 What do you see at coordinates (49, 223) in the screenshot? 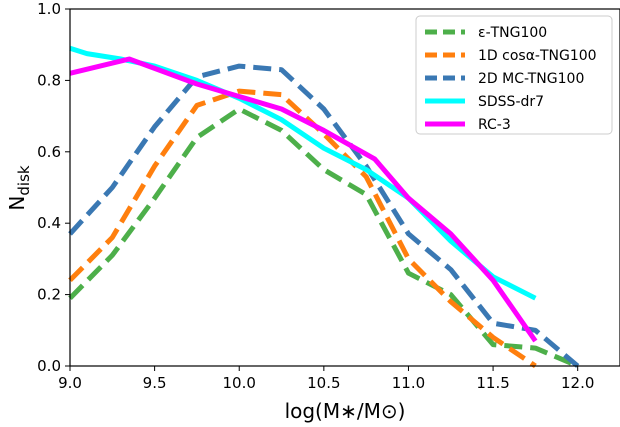
I see `y-tick-label: 0.4` at bounding box center [49, 223].